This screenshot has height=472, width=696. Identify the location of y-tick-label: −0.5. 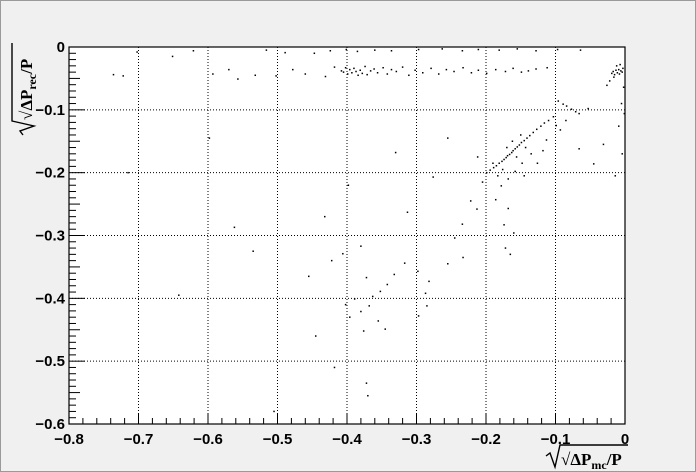
(50, 361).